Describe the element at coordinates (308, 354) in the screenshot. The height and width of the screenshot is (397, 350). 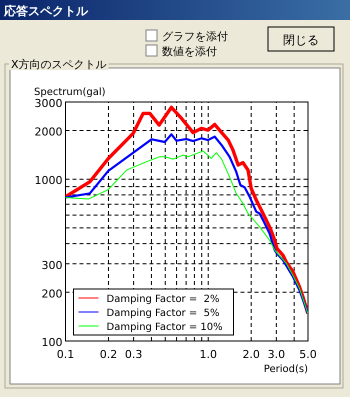
I see `x-tick-label: 5.0` at that location.